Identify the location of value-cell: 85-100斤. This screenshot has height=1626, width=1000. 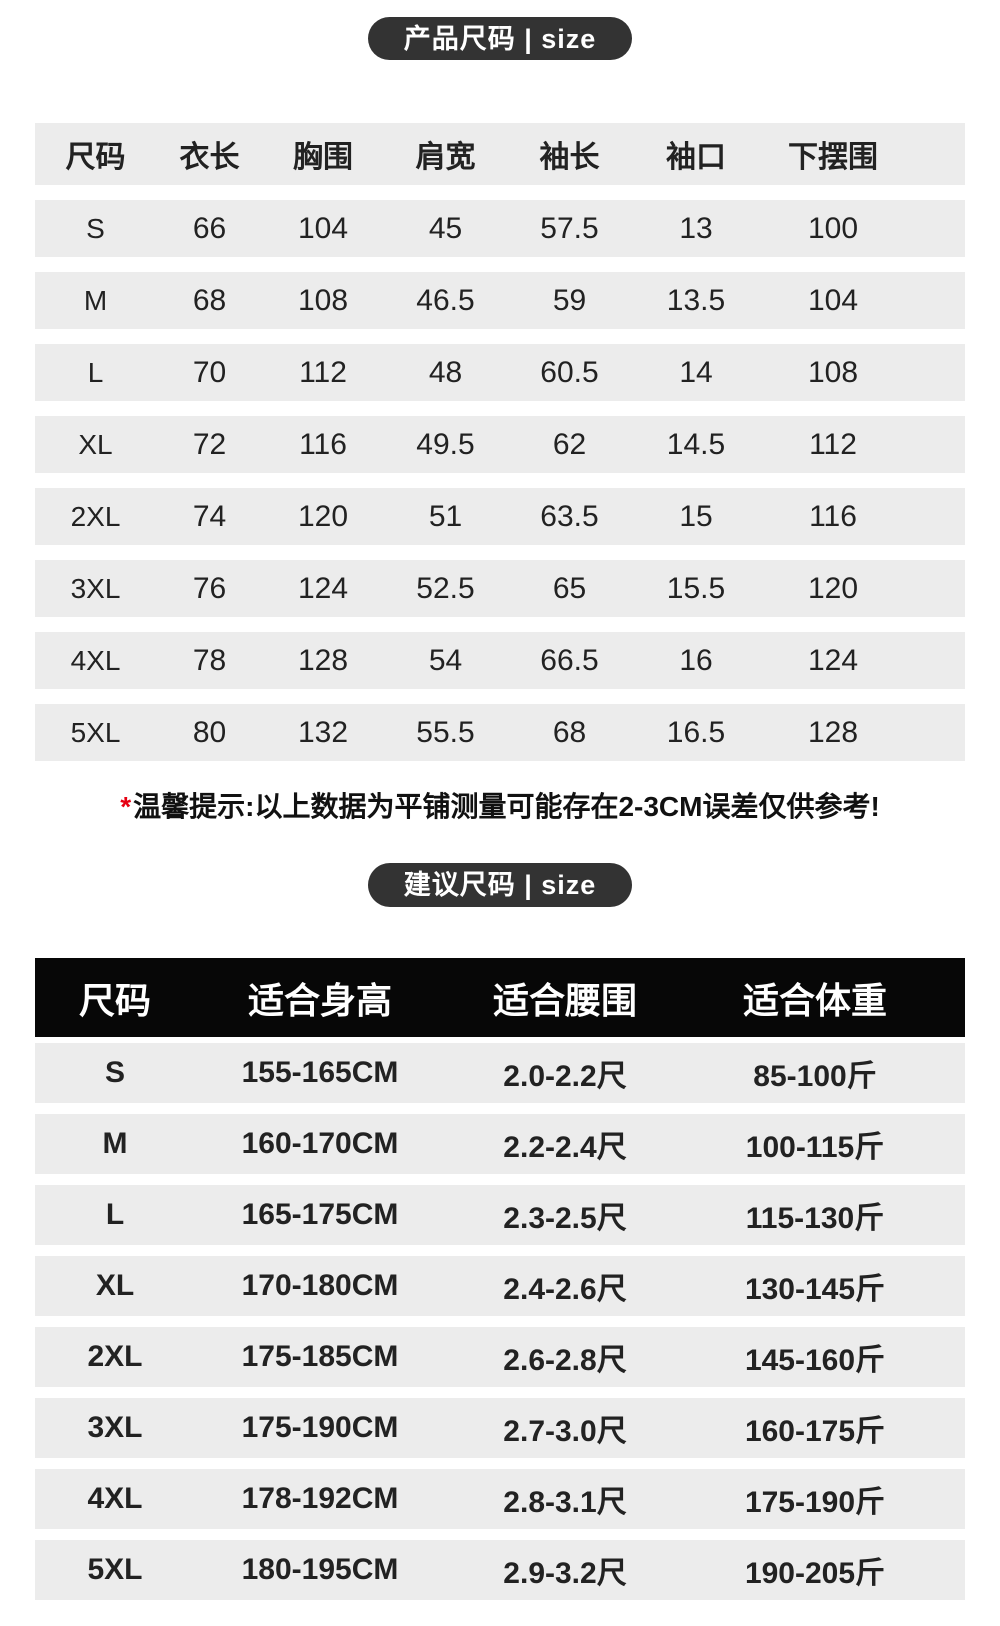
(815, 1076).